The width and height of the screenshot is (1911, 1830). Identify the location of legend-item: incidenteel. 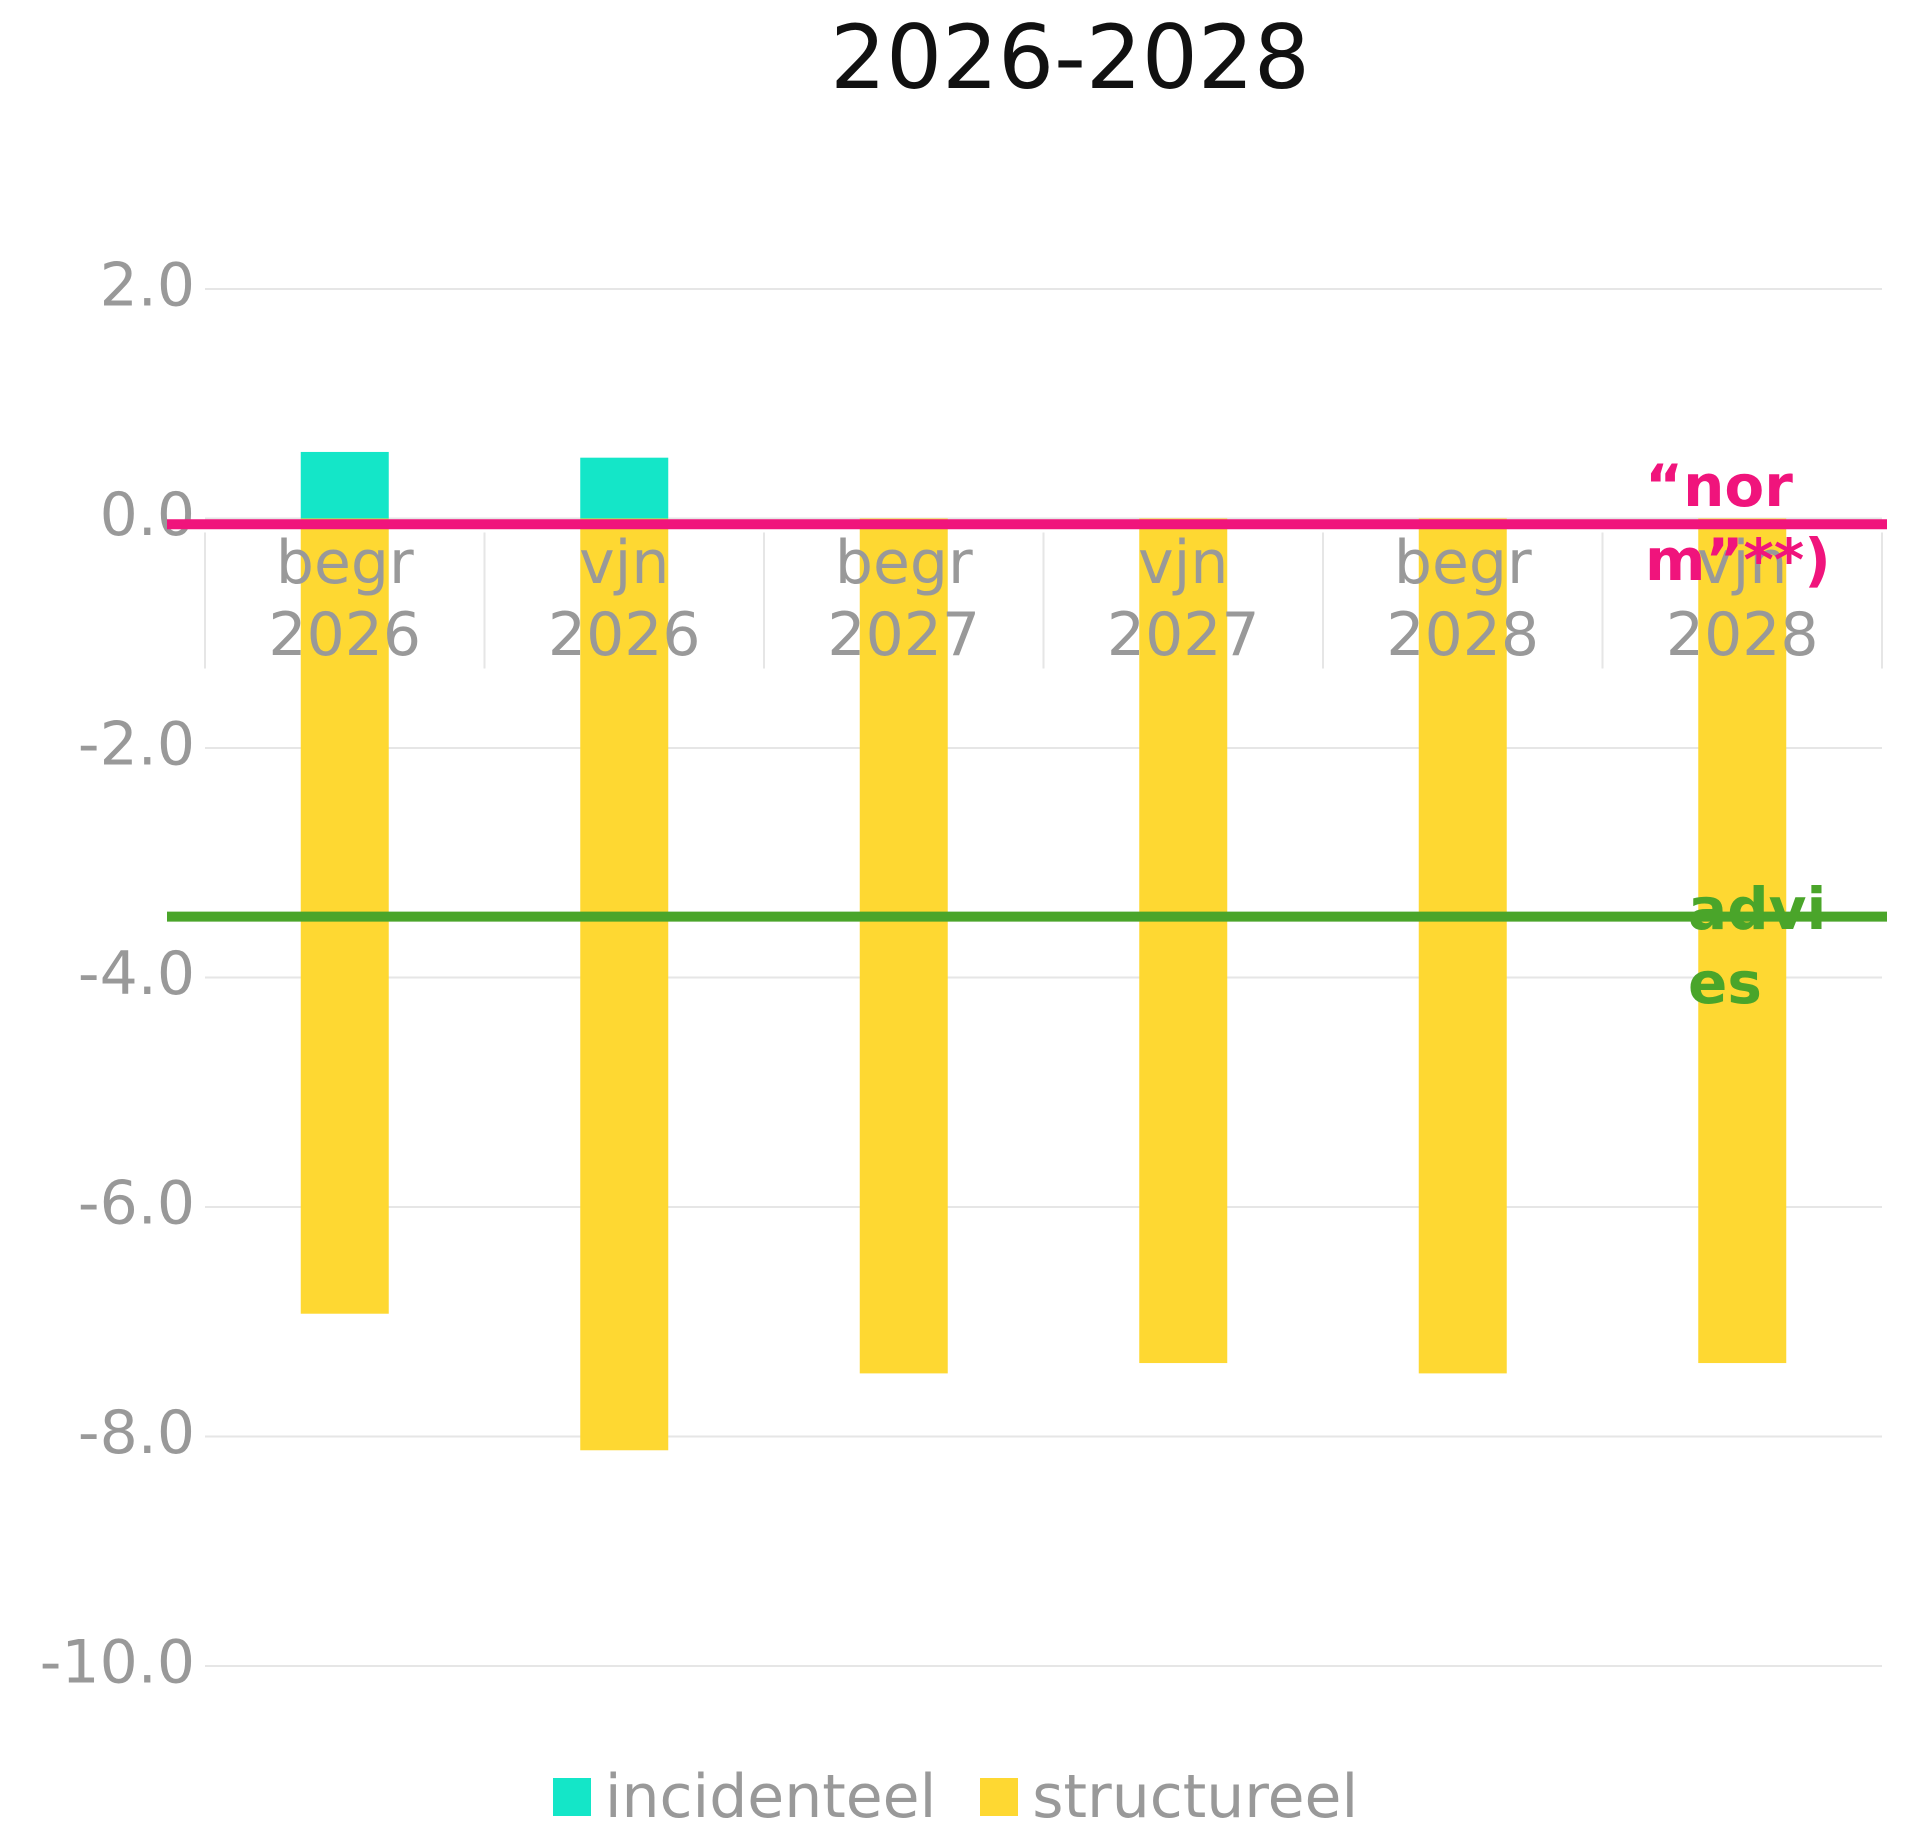
(744, 1796).